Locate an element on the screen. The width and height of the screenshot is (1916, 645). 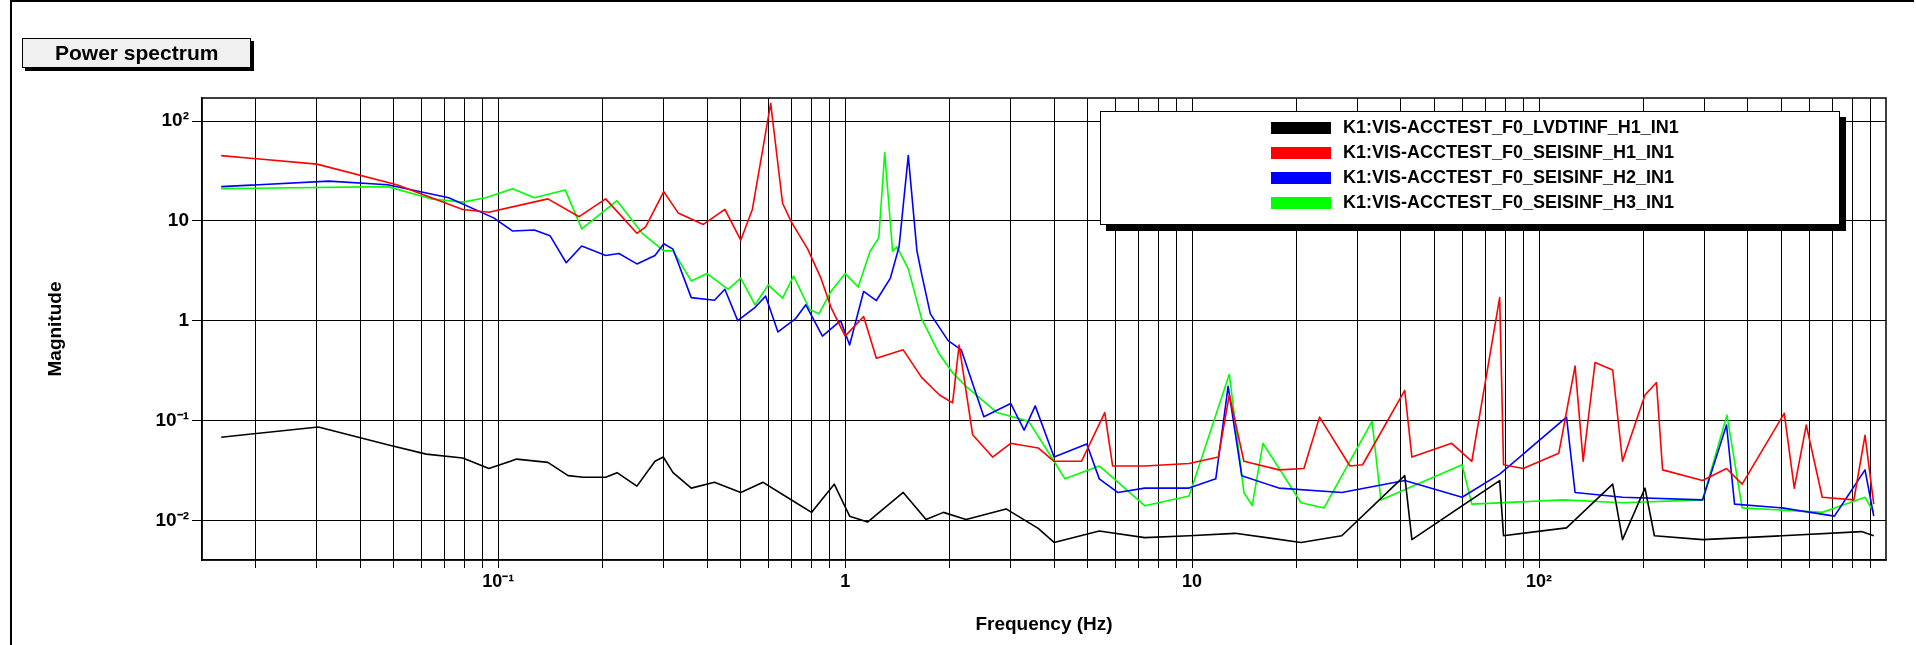
x-axis-title: Frequency (Hz) is located at coordinates (1044, 623).